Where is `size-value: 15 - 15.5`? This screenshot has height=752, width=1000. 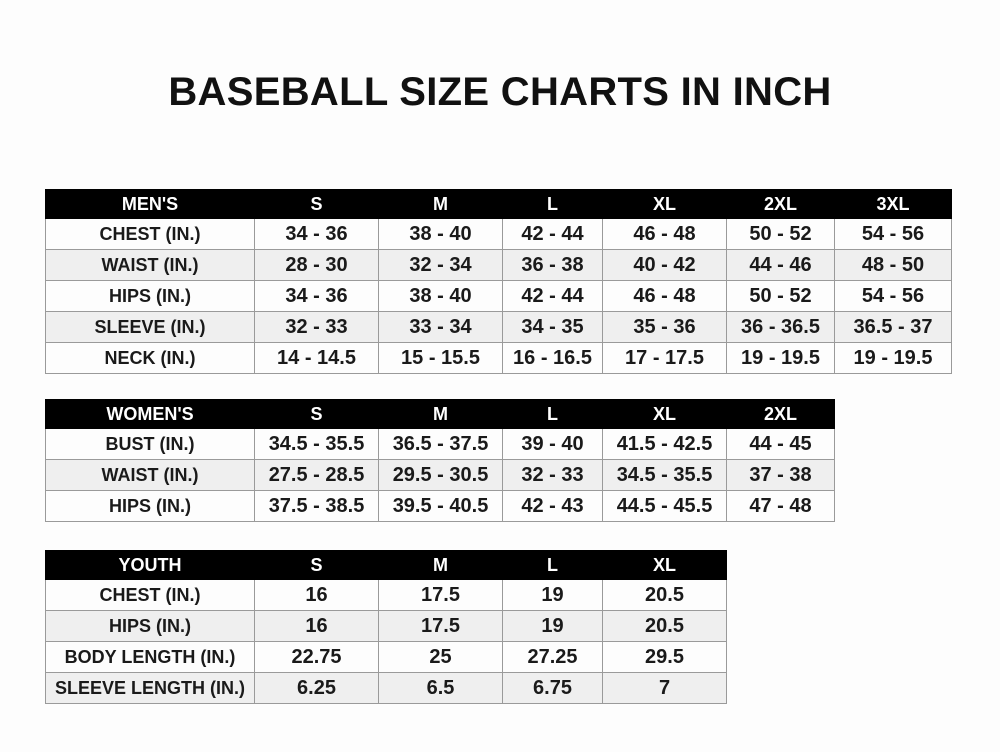 size-value: 15 - 15.5 is located at coordinates (440, 358).